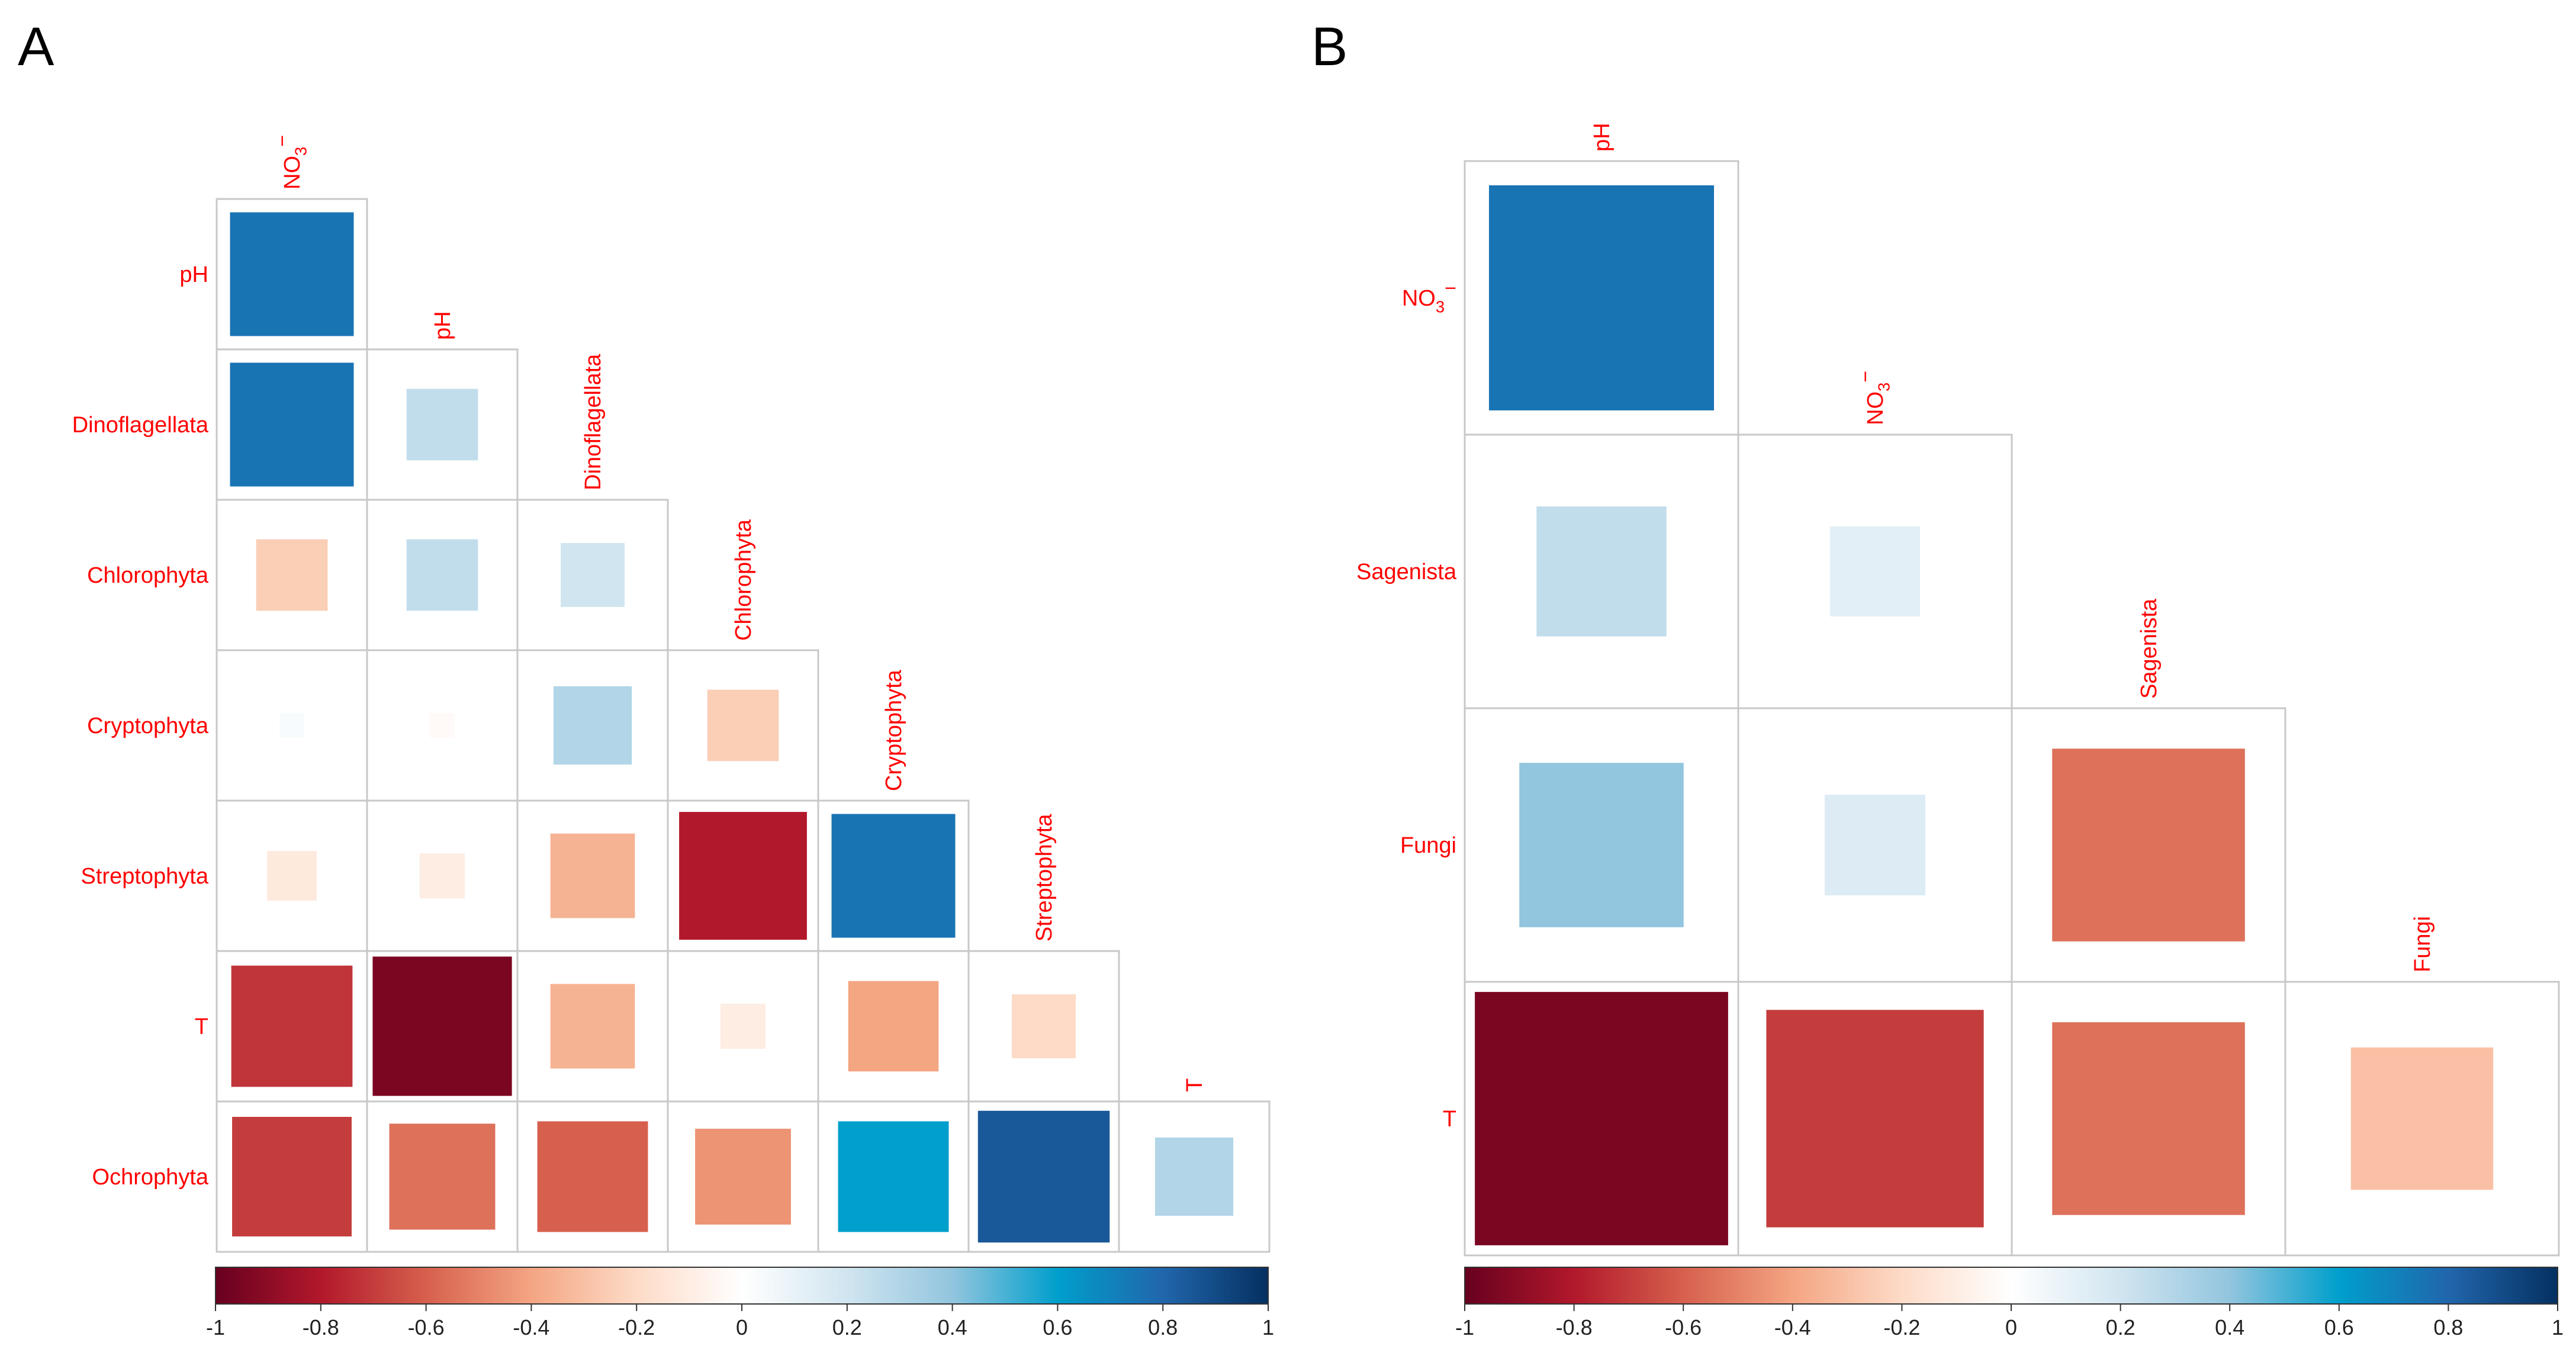 This screenshot has width=2576, height=1362. What do you see at coordinates (1406, 572) in the screenshot?
I see `row-label-sagenista: Sagenista` at bounding box center [1406, 572].